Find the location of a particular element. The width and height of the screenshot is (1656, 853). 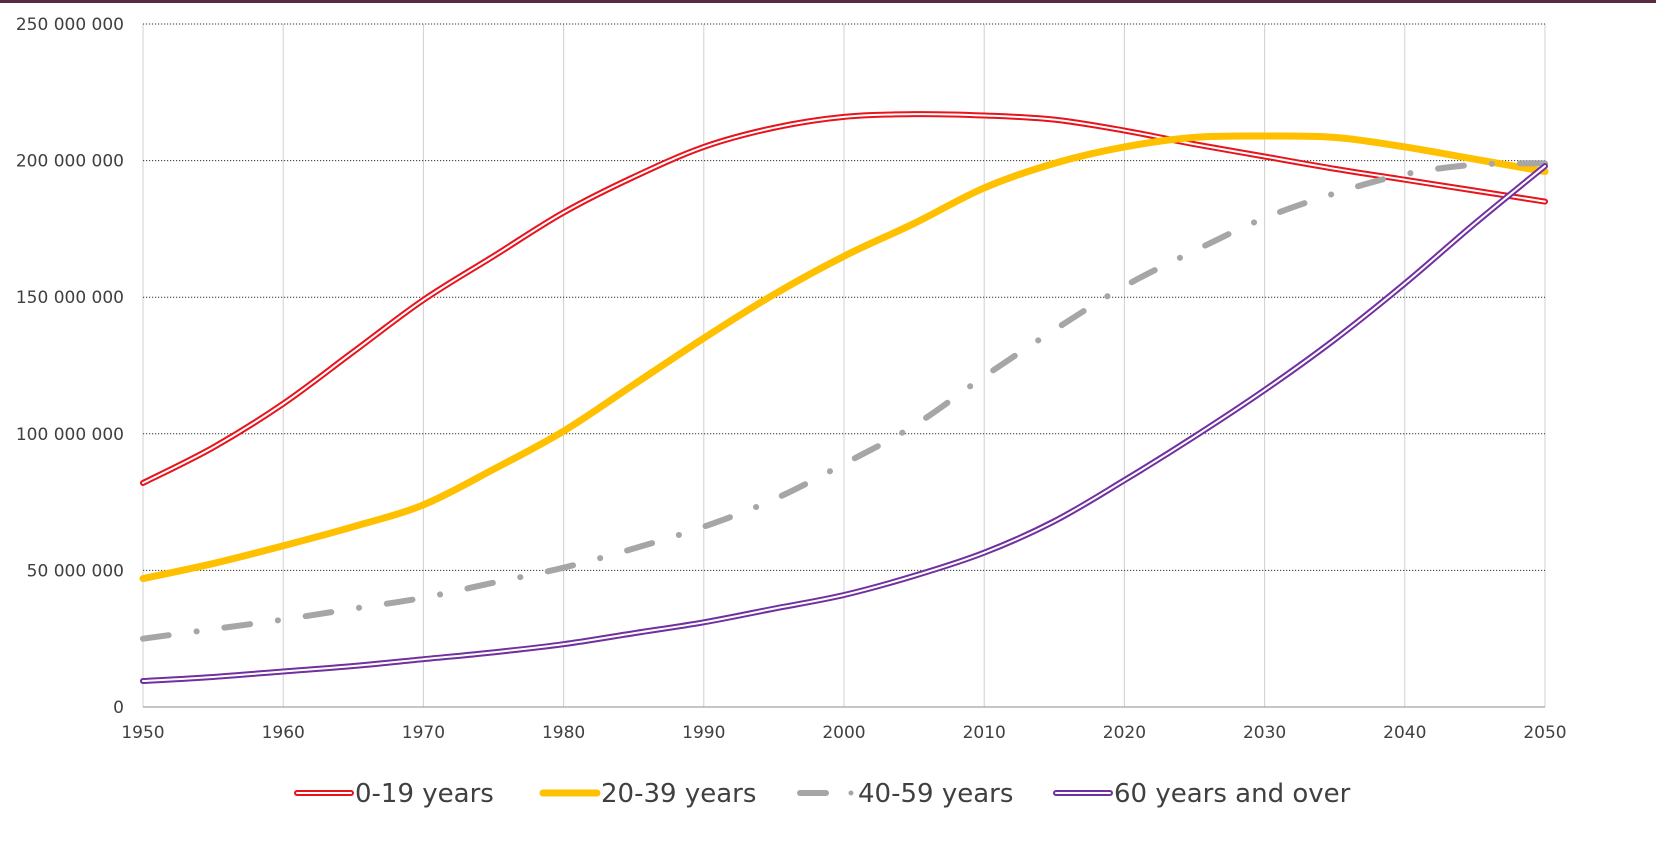

x-tick-label: 2040 is located at coordinates (1404, 733).